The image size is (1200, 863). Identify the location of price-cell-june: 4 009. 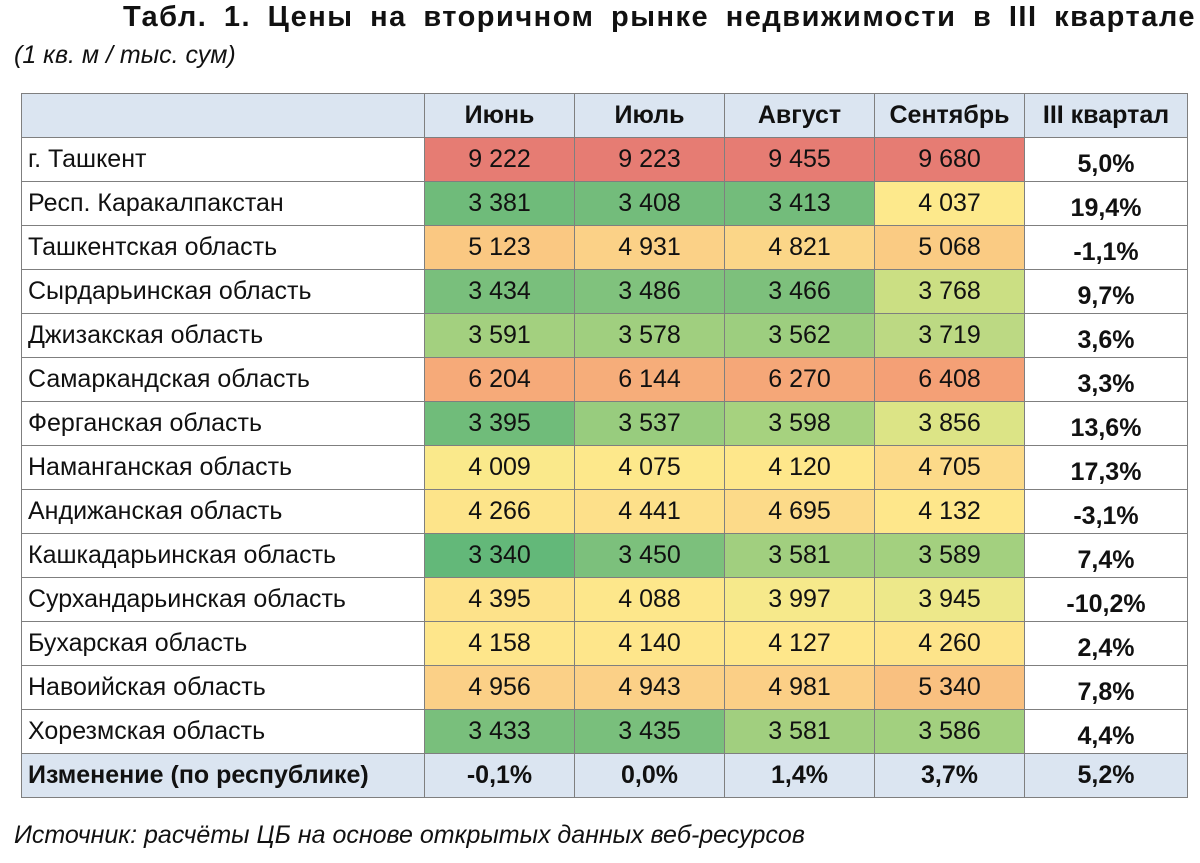
(499, 467).